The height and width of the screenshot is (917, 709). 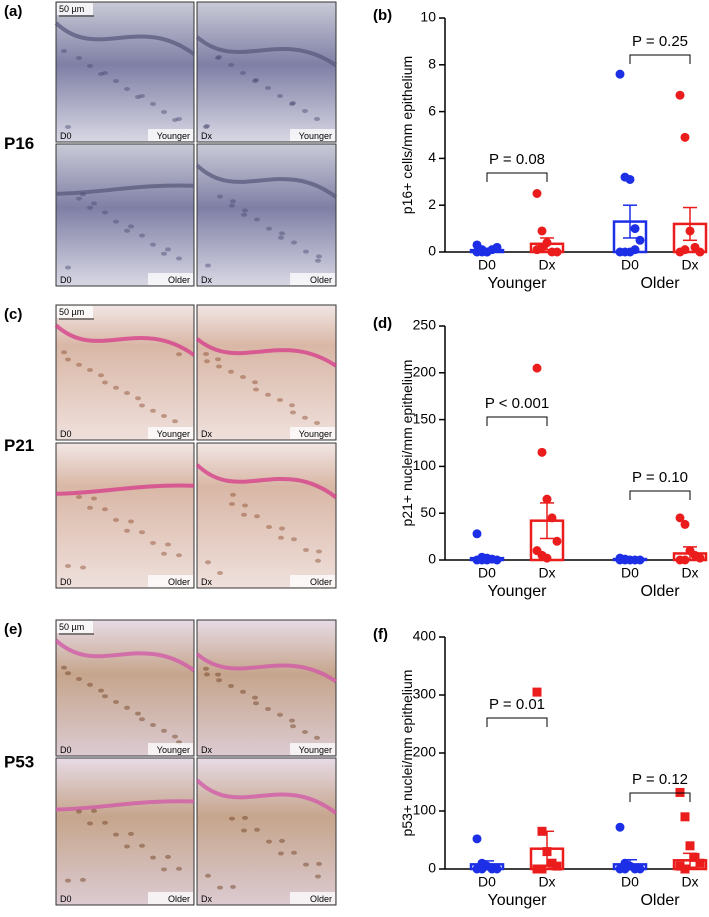 I want to click on y-tick-label: 150, so click(x=425, y=418).